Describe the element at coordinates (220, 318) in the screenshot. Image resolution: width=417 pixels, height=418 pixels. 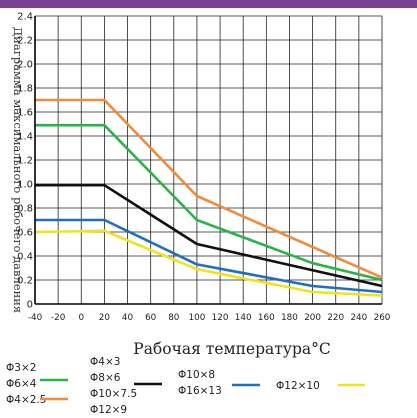
I see `x-tick-label: 120` at that location.